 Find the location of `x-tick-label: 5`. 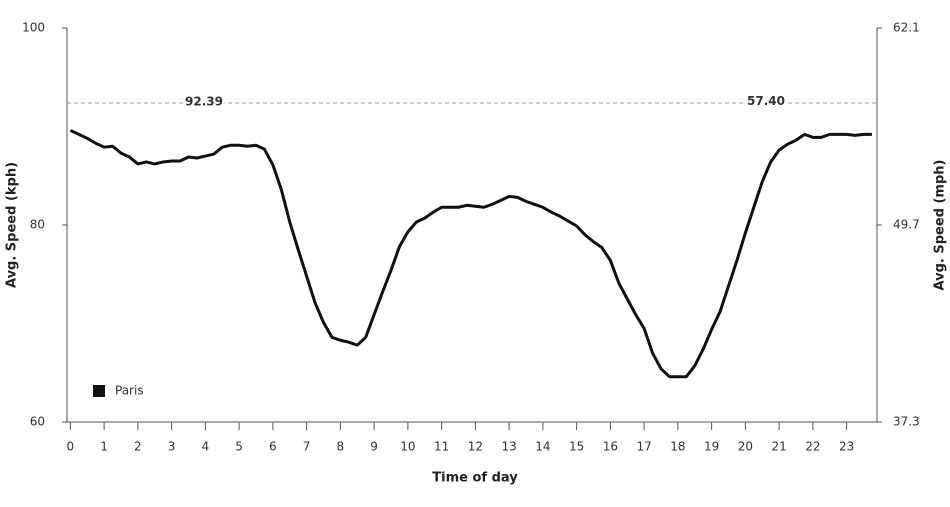

x-tick-label: 5 is located at coordinates (239, 447).